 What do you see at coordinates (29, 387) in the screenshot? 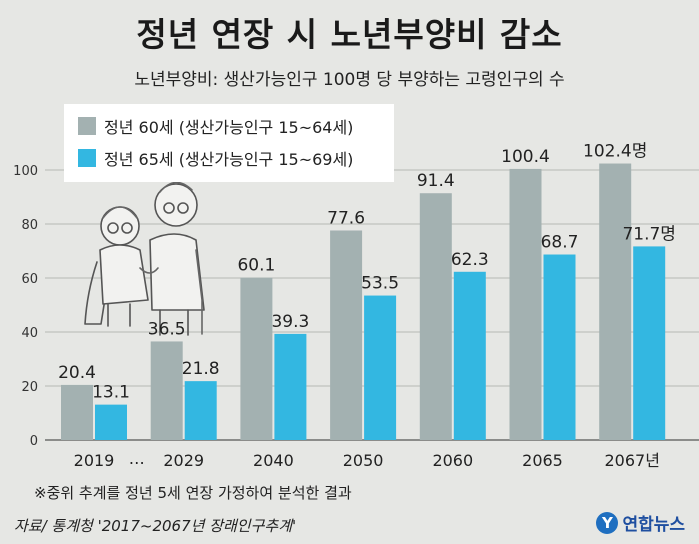
I see `y-tick-label: 20` at bounding box center [29, 387].